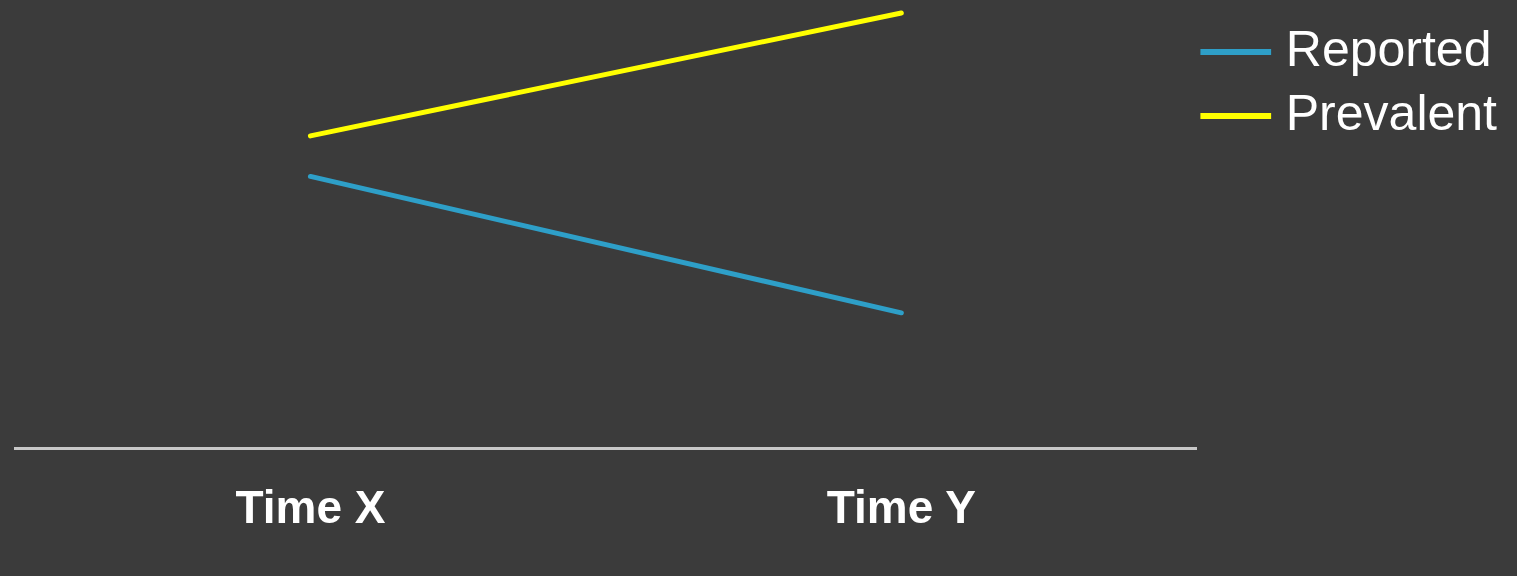  Describe the element at coordinates (901, 507) in the screenshot. I see `x-tick-label: Time Y` at that location.